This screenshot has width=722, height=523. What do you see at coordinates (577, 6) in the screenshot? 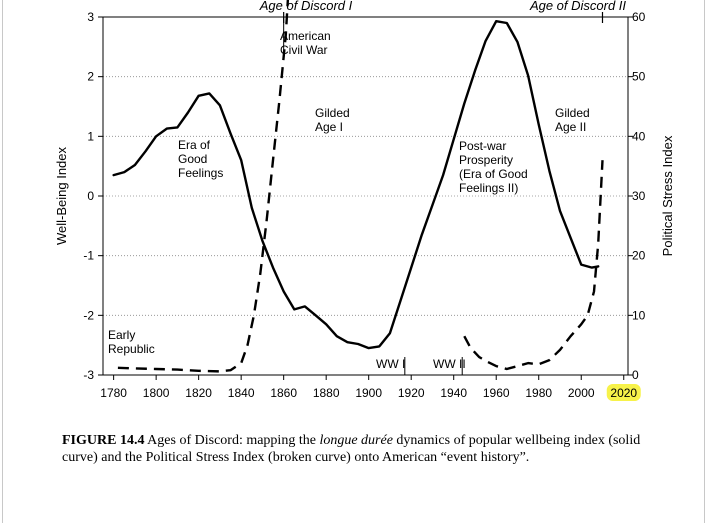
I see `era-label-2: Age of Discord II` at bounding box center [577, 6].